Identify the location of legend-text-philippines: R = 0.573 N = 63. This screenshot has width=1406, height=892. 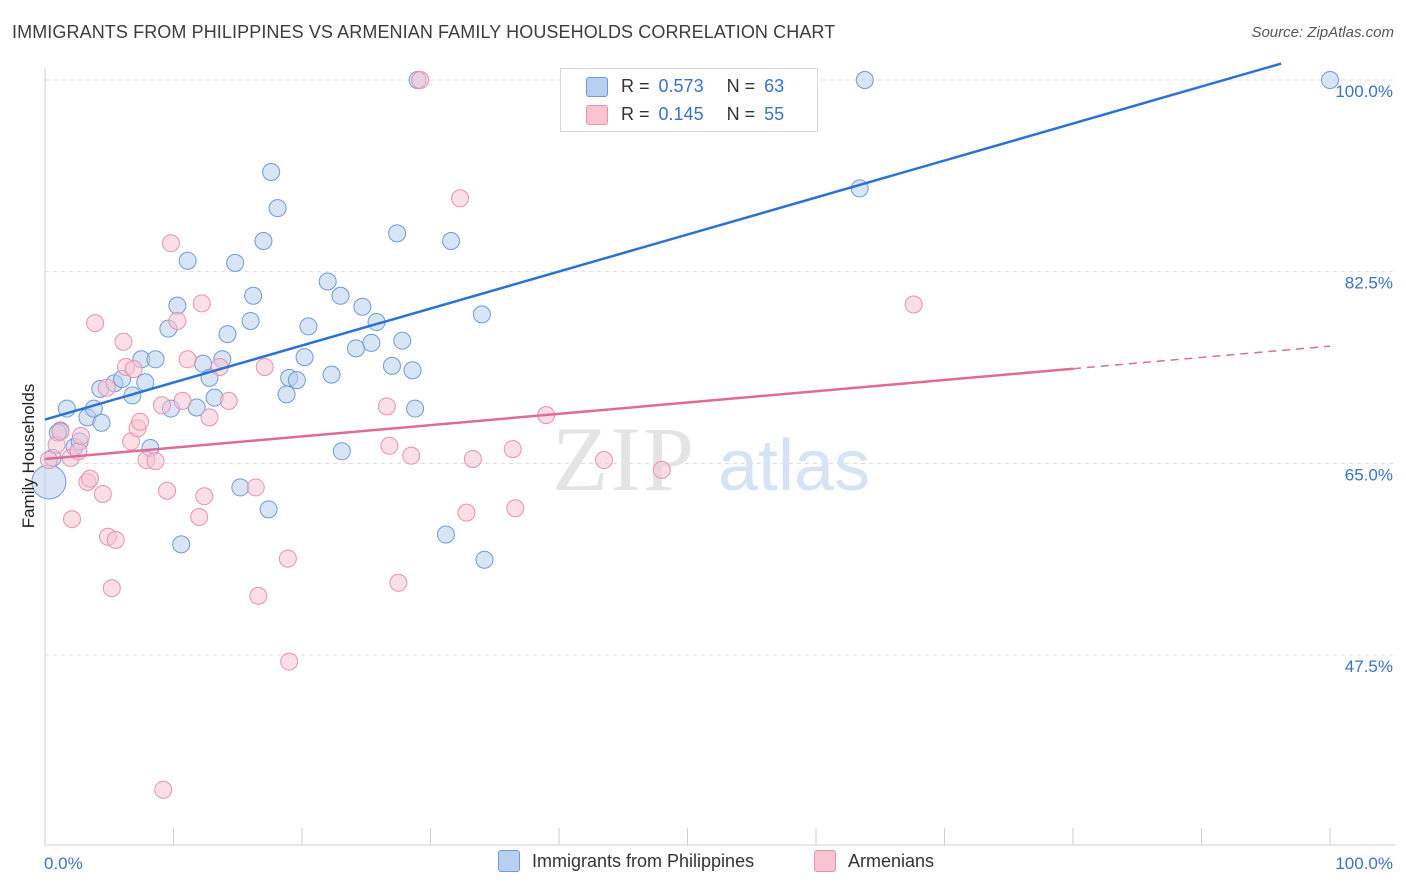
(702, 86).